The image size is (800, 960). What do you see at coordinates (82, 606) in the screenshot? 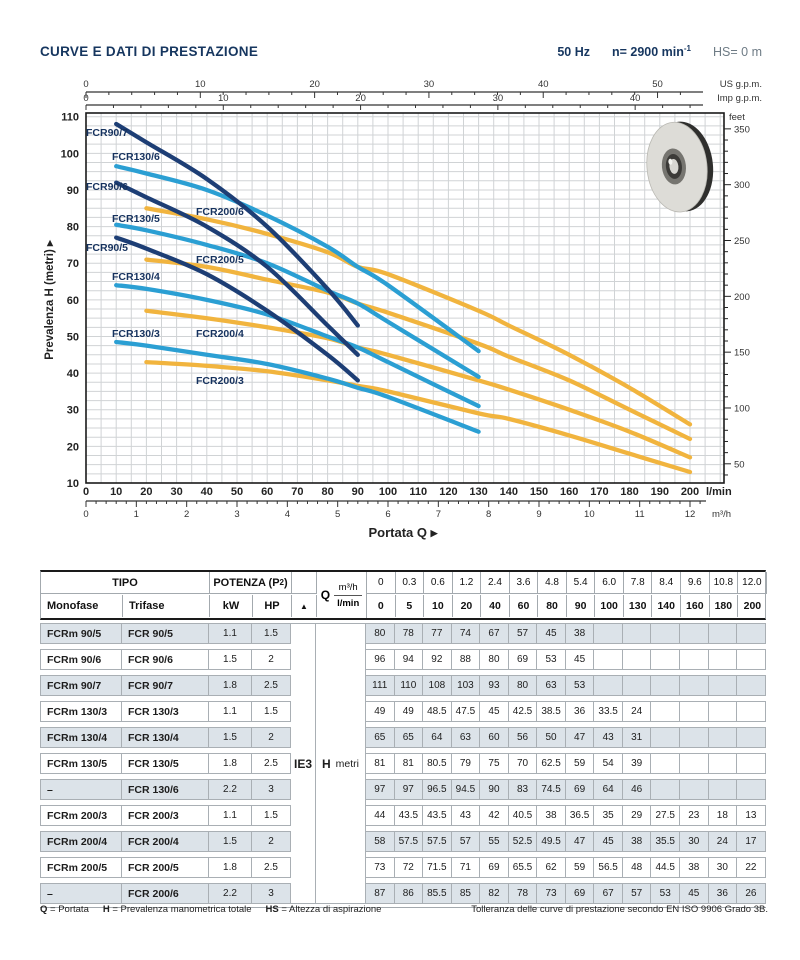
I see `col-header-monofase: Monofase` at bounding box center [82, 606].